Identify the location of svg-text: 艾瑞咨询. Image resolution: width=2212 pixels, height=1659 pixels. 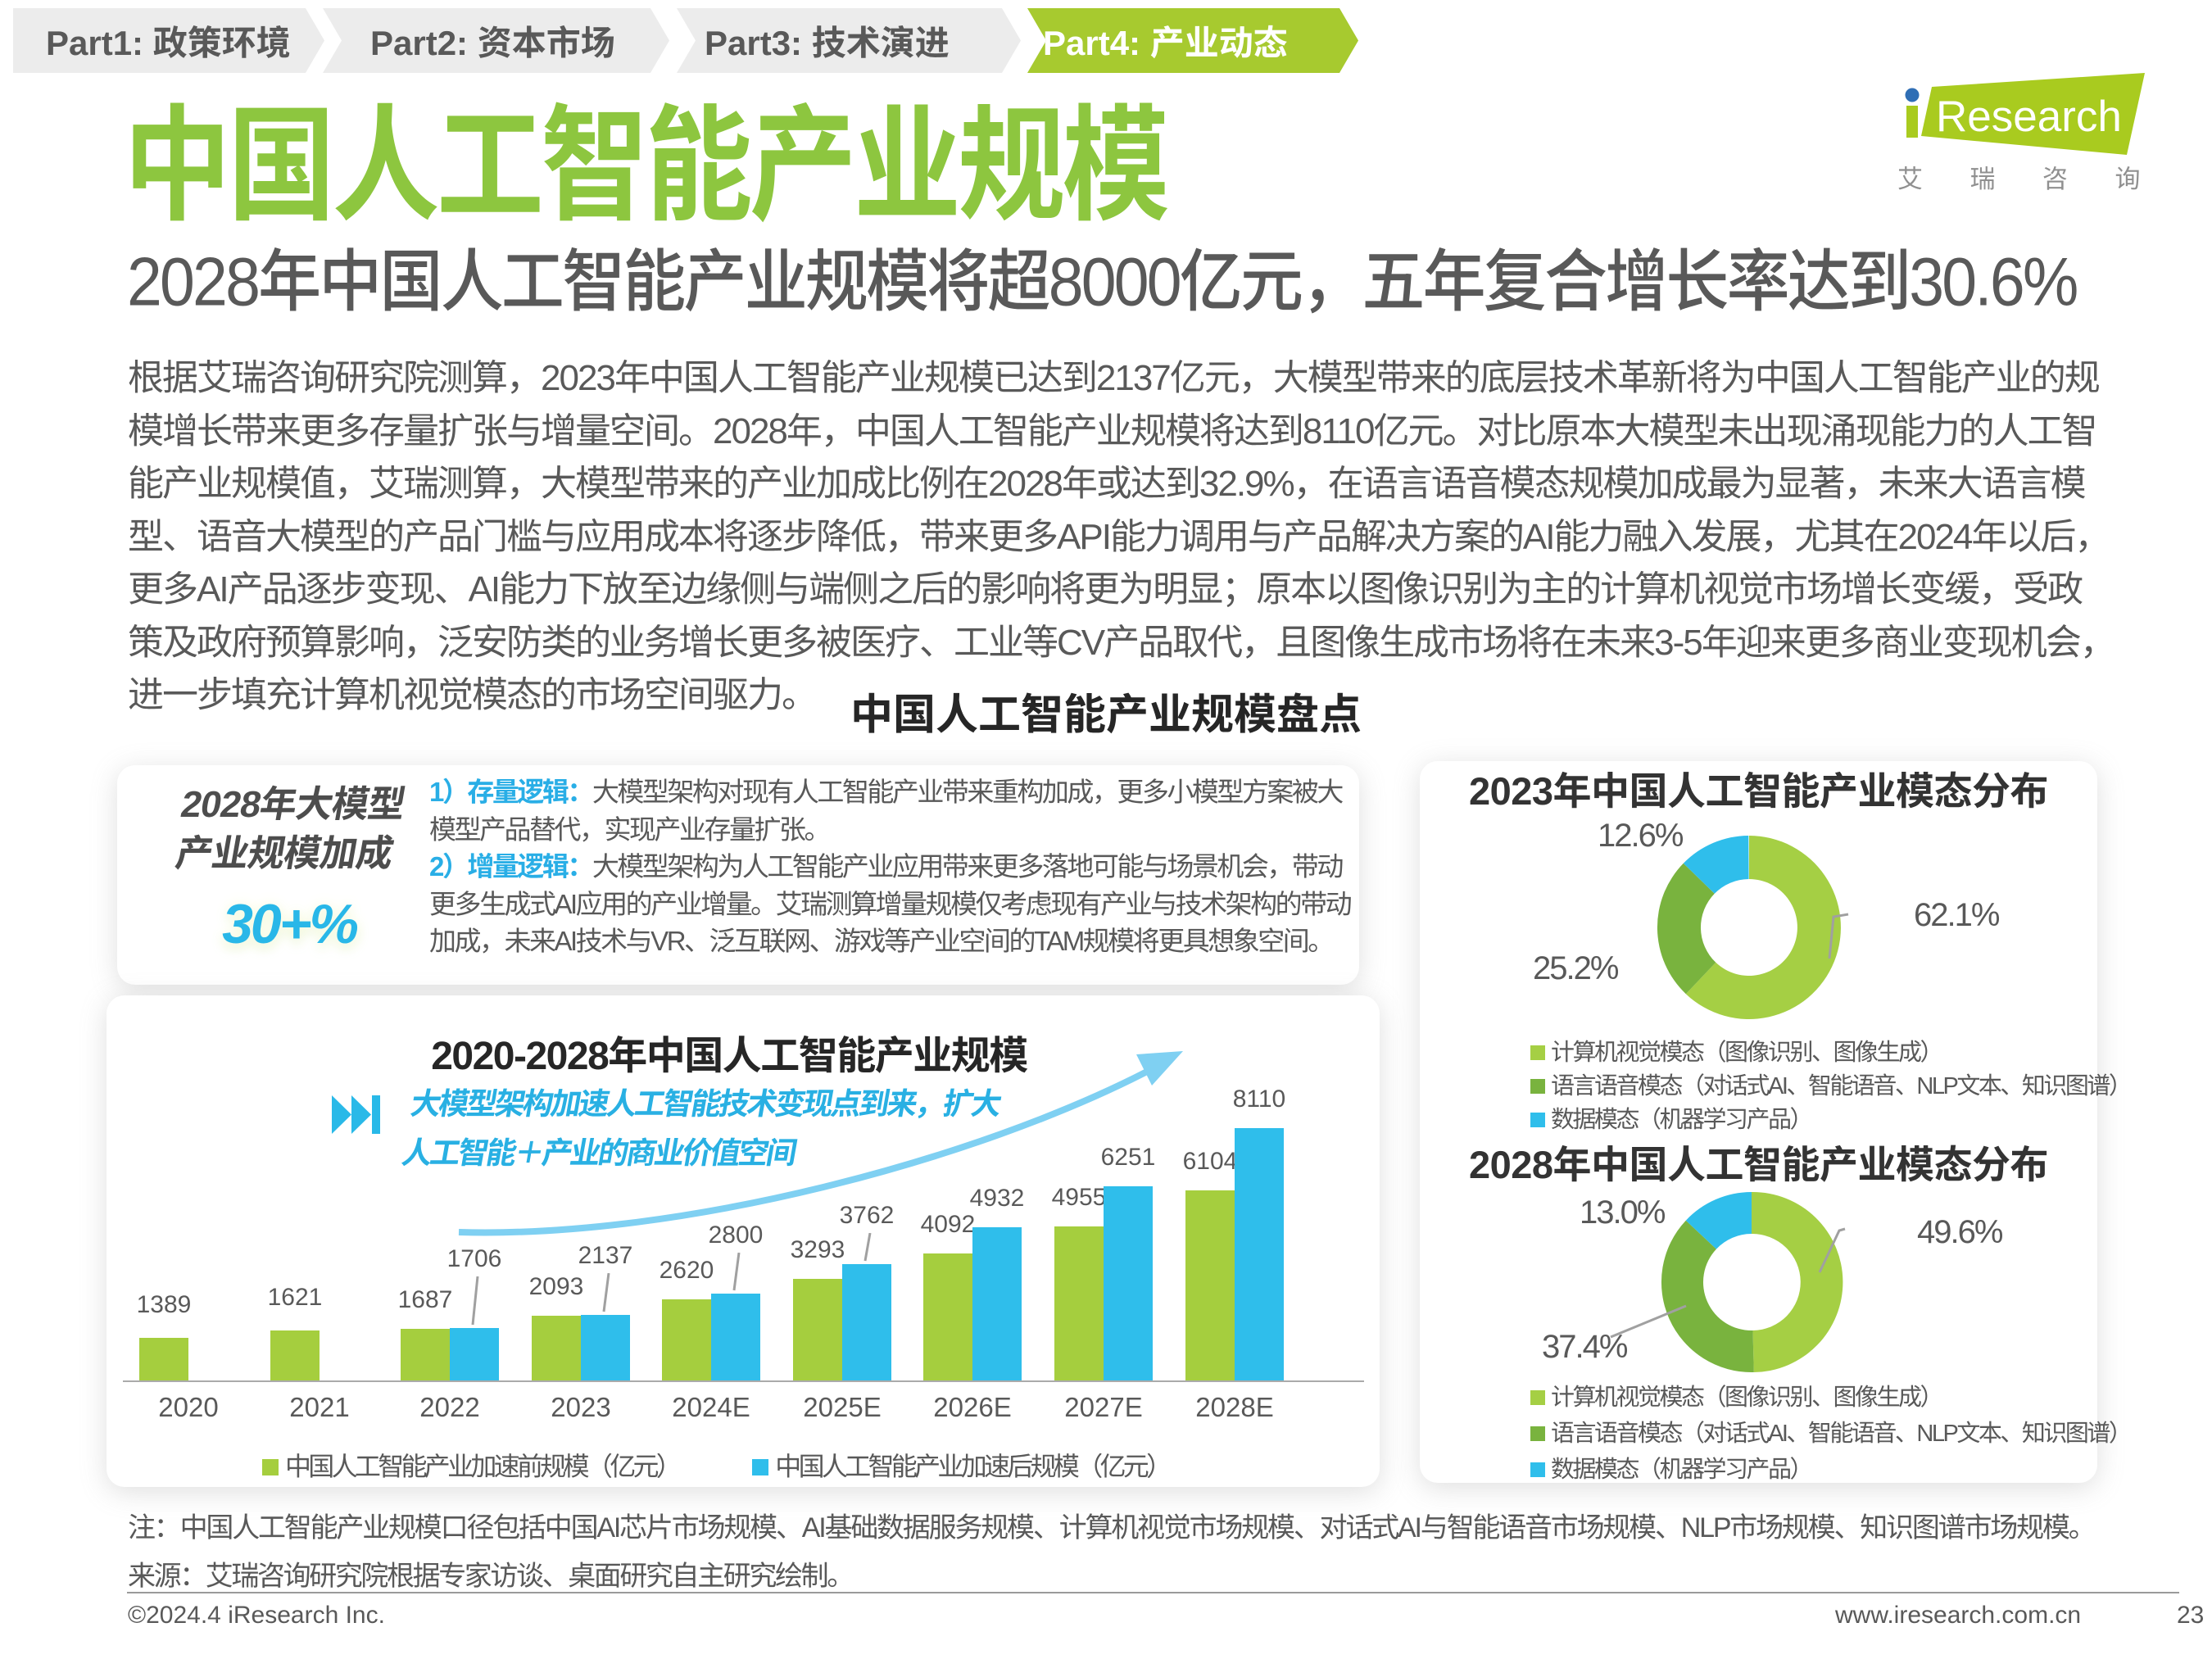
(2042, 176).